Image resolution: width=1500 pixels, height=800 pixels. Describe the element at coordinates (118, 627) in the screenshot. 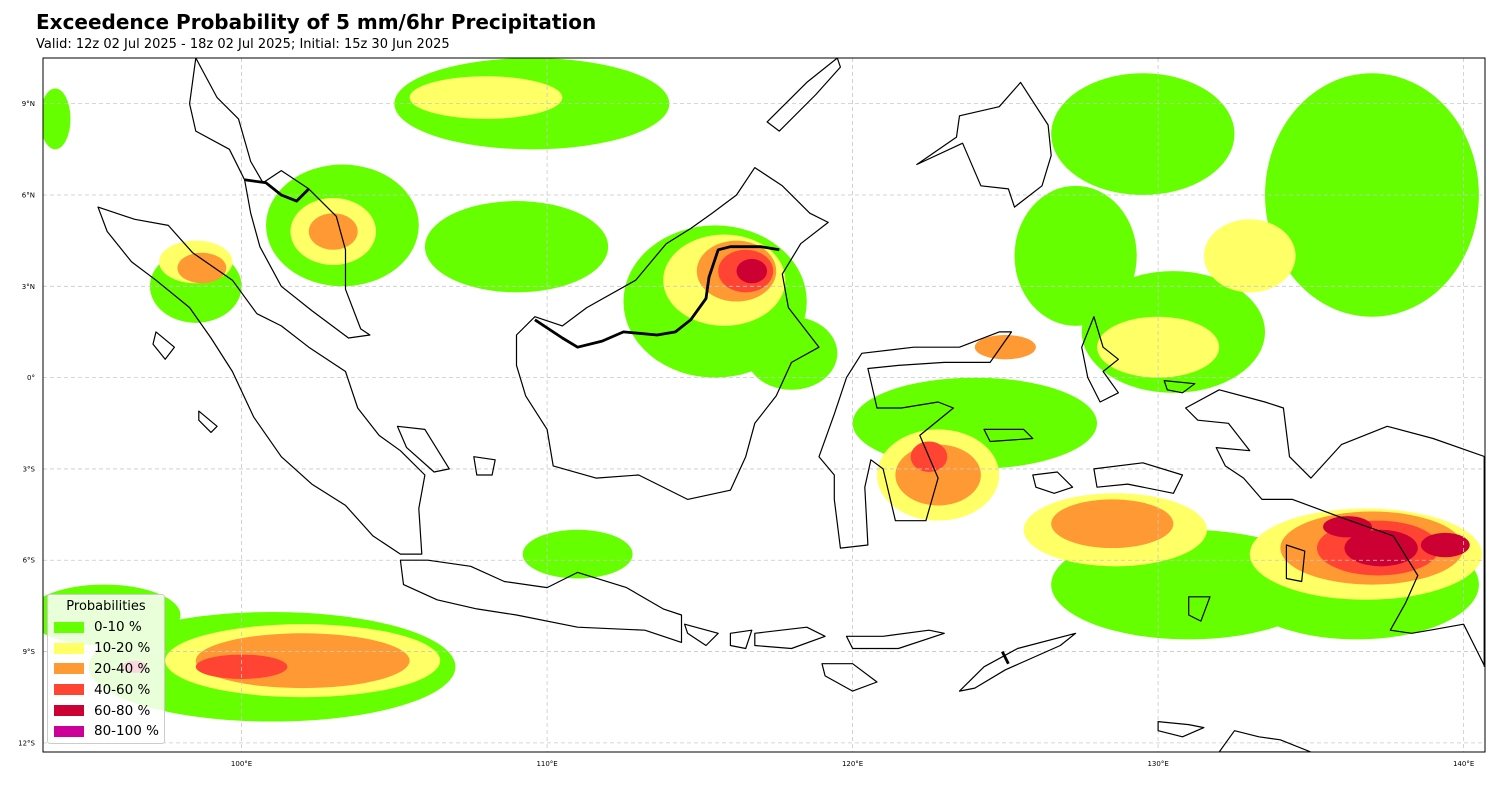

I see `legend-label: 0-10 %` at that location.